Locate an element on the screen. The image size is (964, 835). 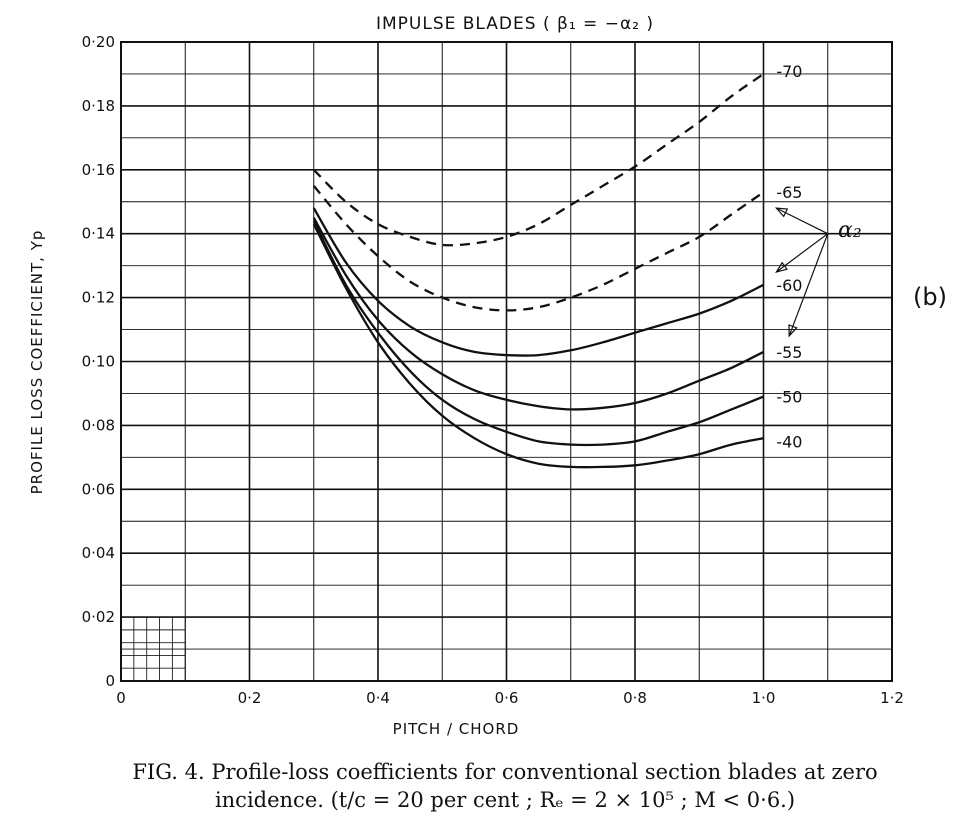
x-tick-label: 0·6 is located at coordinates (507, 698).